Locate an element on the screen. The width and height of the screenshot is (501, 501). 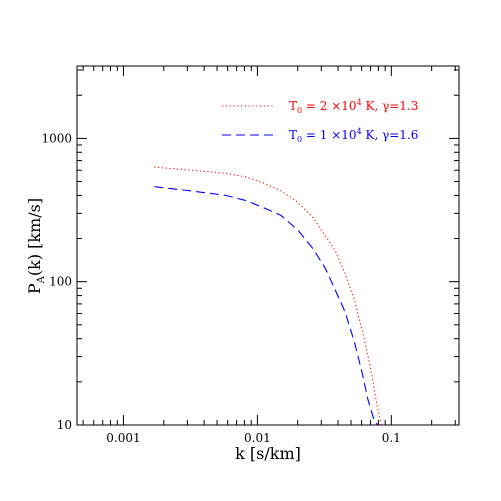
legend-label-part: K, γ=1.3 is located at coordinates (390, 106).